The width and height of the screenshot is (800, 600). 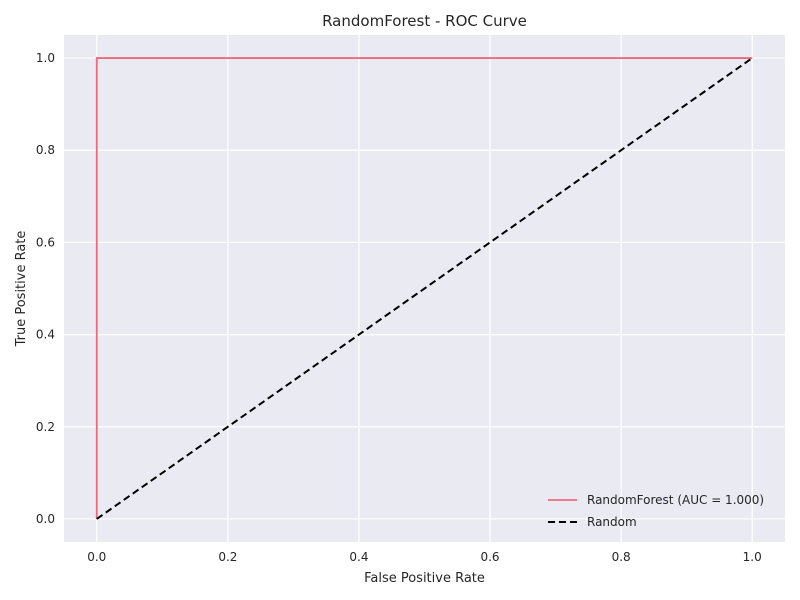 What do you see at coordinates (96, 557) in the screenshot?
I see `x-tick-label: 0.0` at bounding box center [96, 557].